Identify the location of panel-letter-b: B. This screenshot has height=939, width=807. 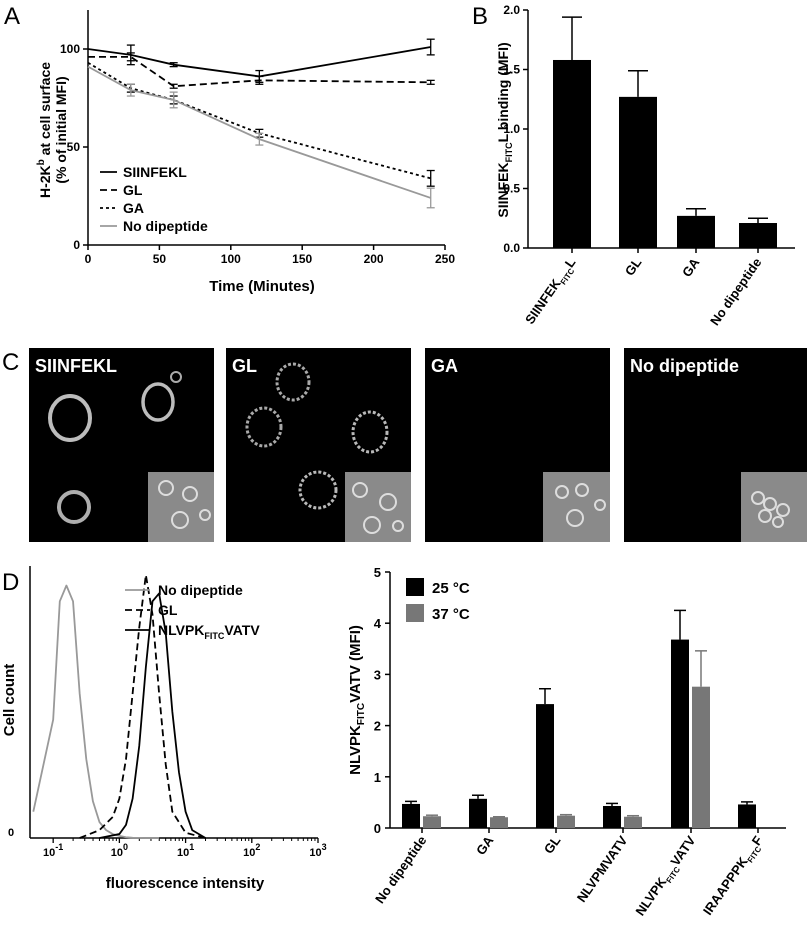
(480, 16).